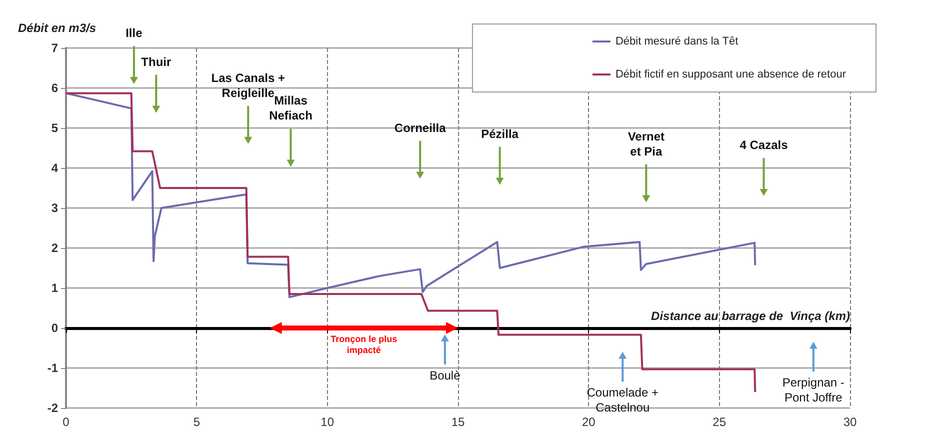  I want to click on annotation: Corneilla, so click(420, 127).